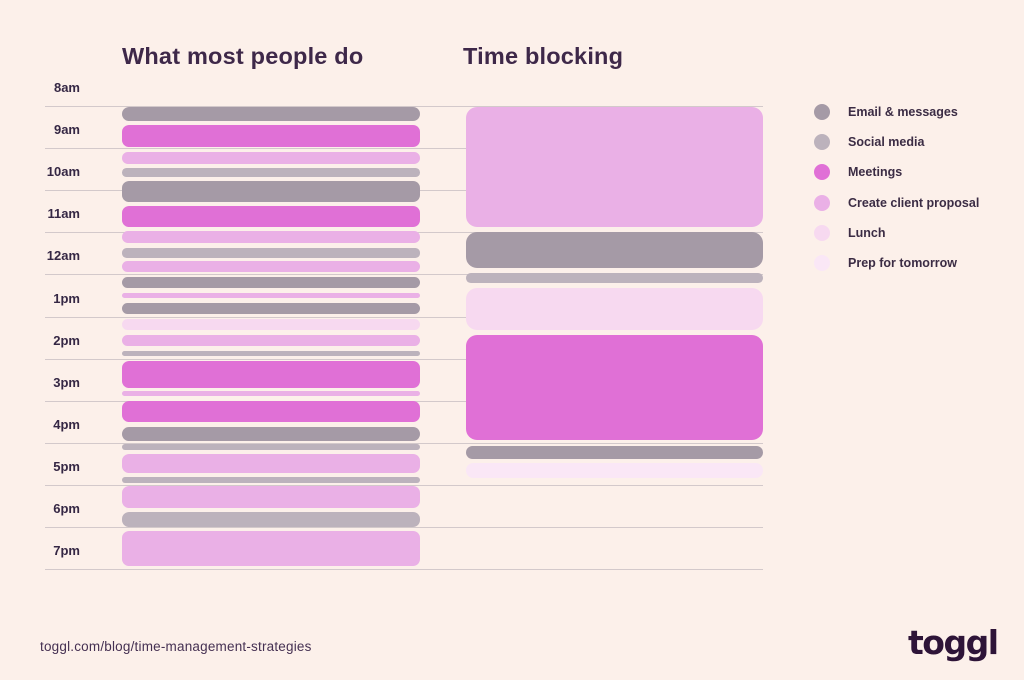 The width and height of the screenshot is (1024, 680). I want to click on time-label-9am: 9am, so click(66, 130).